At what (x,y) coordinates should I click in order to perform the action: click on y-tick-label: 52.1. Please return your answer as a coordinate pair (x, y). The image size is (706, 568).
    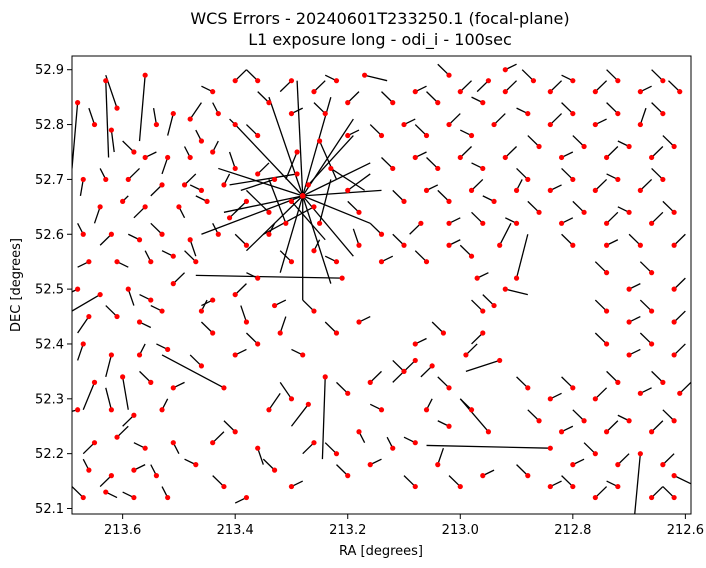
    Looking at the image, I should click on (49, 509).